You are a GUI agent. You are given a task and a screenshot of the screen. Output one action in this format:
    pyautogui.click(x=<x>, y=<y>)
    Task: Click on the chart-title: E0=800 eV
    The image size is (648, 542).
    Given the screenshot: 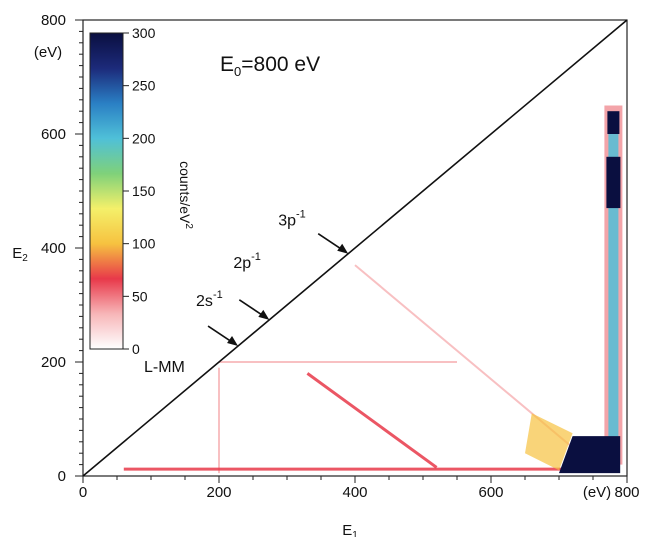 What is the action you would take?
    pyautogui.click(x=270, y=66)
    